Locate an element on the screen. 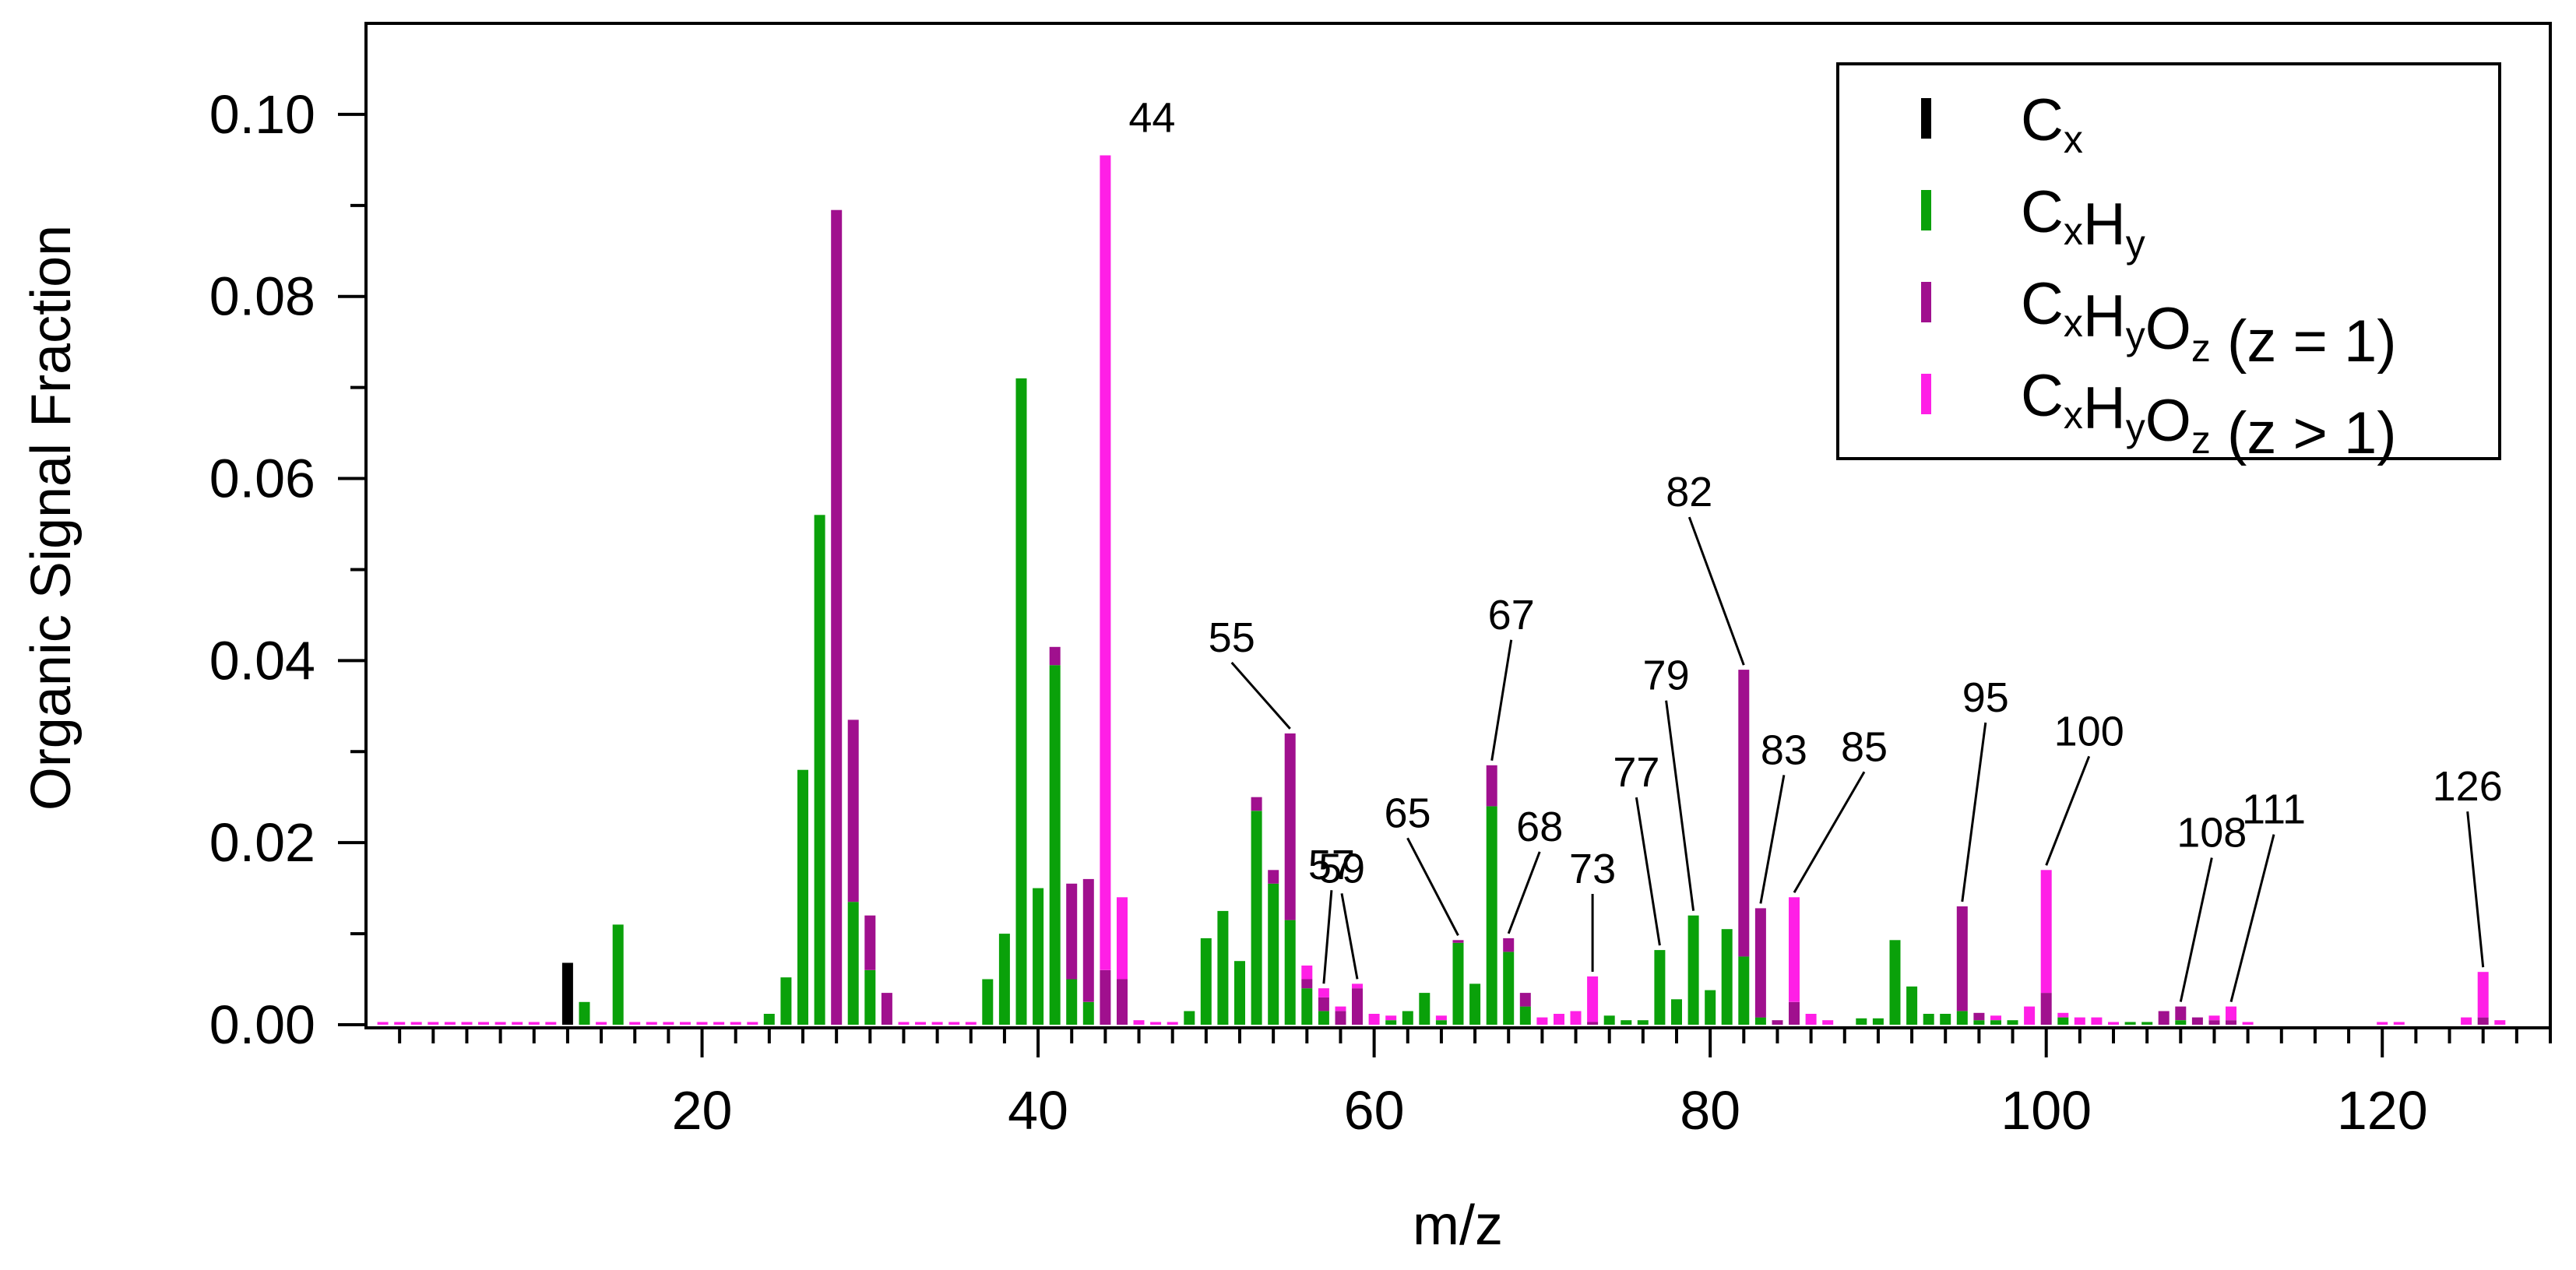 This screenshot has width=2576, height=1270. legend-label-cxhyoz-z-1: CxHyOz (z > 1) is located at coordinates (2209, 414).